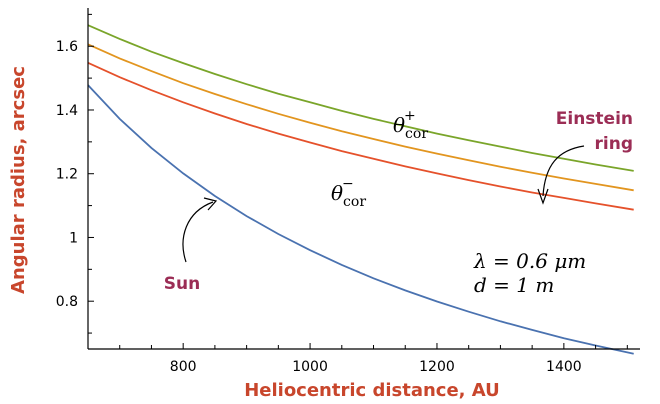 The height and width of the screenshot is (404, 660). Describe the element at coordinates (348, 184) in the screenshot. I see `theta-minus-sup: −` at that location.